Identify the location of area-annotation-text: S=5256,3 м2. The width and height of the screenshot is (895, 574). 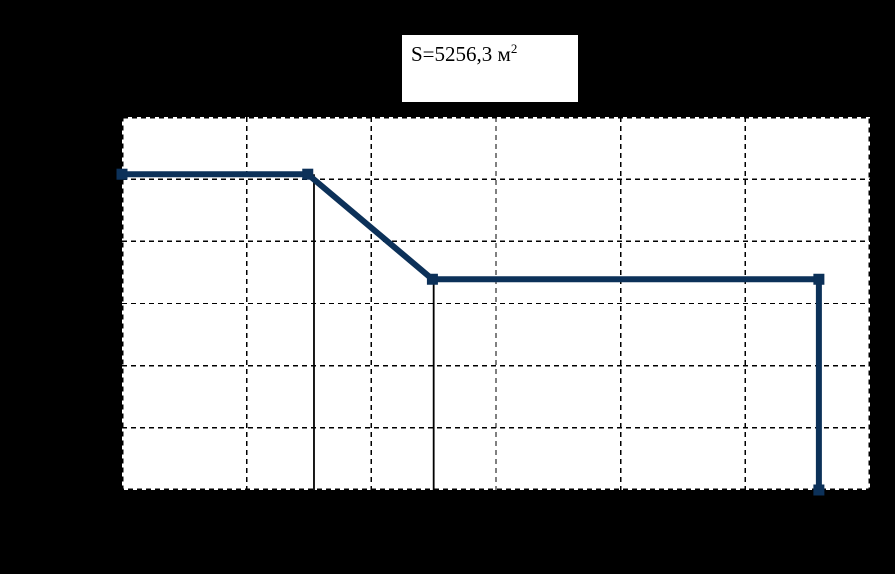
(464, 54).